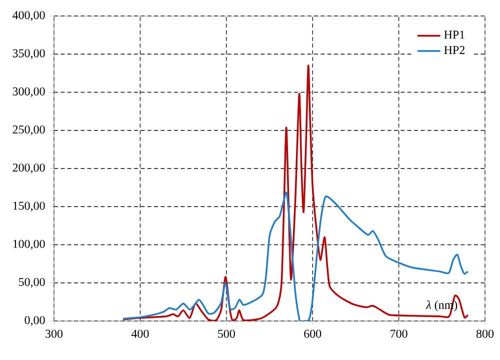 The width and height of the screenshot is (500, 360). Describe the element at coordinates (34, 321) in the screenshot. I see `y-tick-label: 0,00` at that location.